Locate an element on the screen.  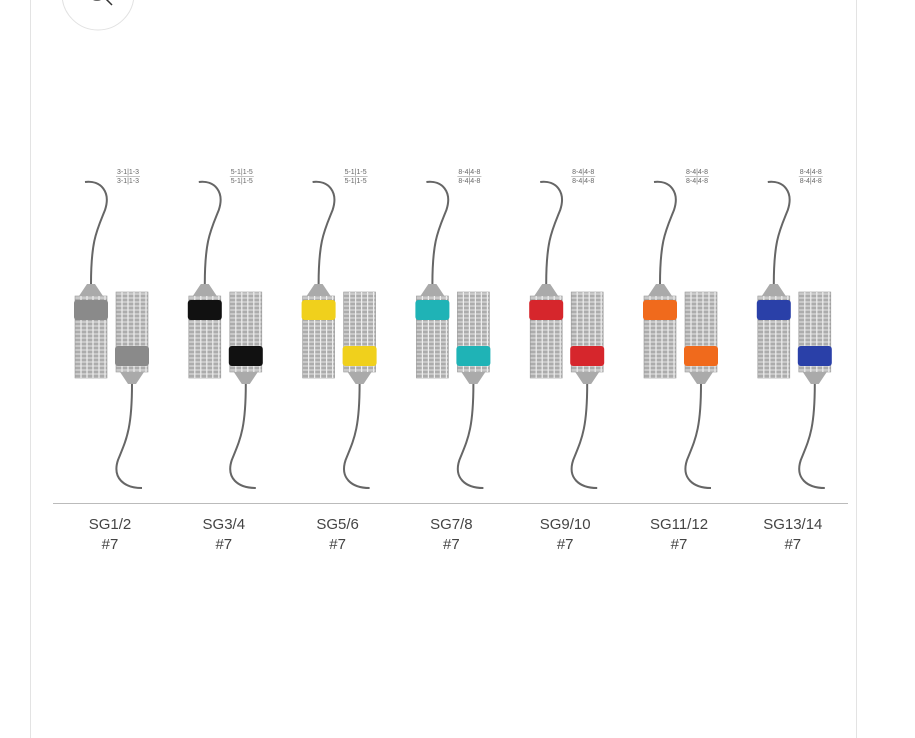
zoom-button is located at coordinates (98, 15).